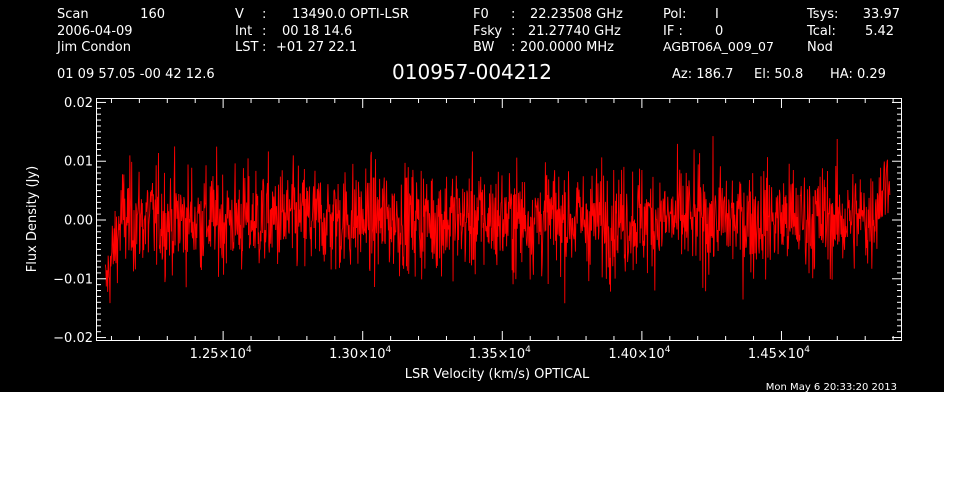 The image size is (962, 490). What do you see at coordinates (674, 14) in the screenshot?
I see `polarization-label: Pol:` at bounding box center [674, 14].